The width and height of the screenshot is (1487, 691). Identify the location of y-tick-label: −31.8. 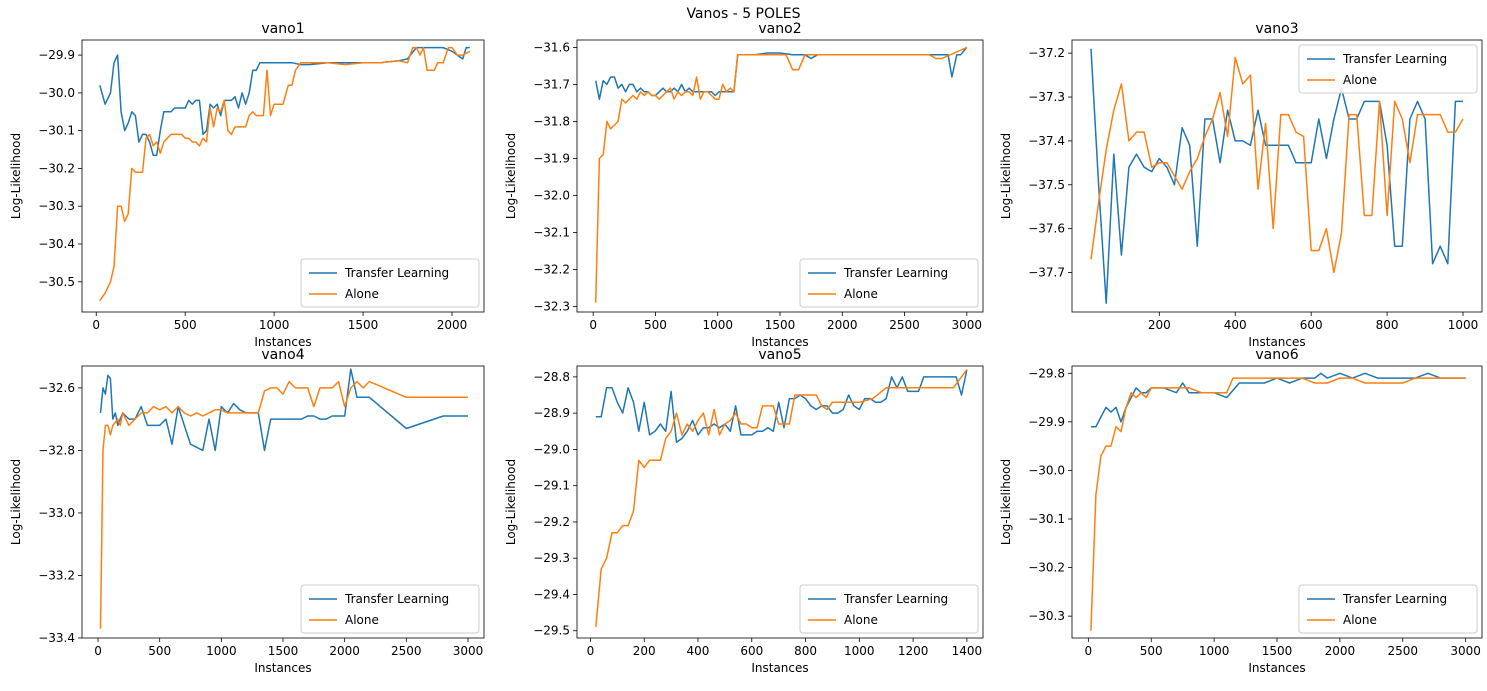
(551, 121).